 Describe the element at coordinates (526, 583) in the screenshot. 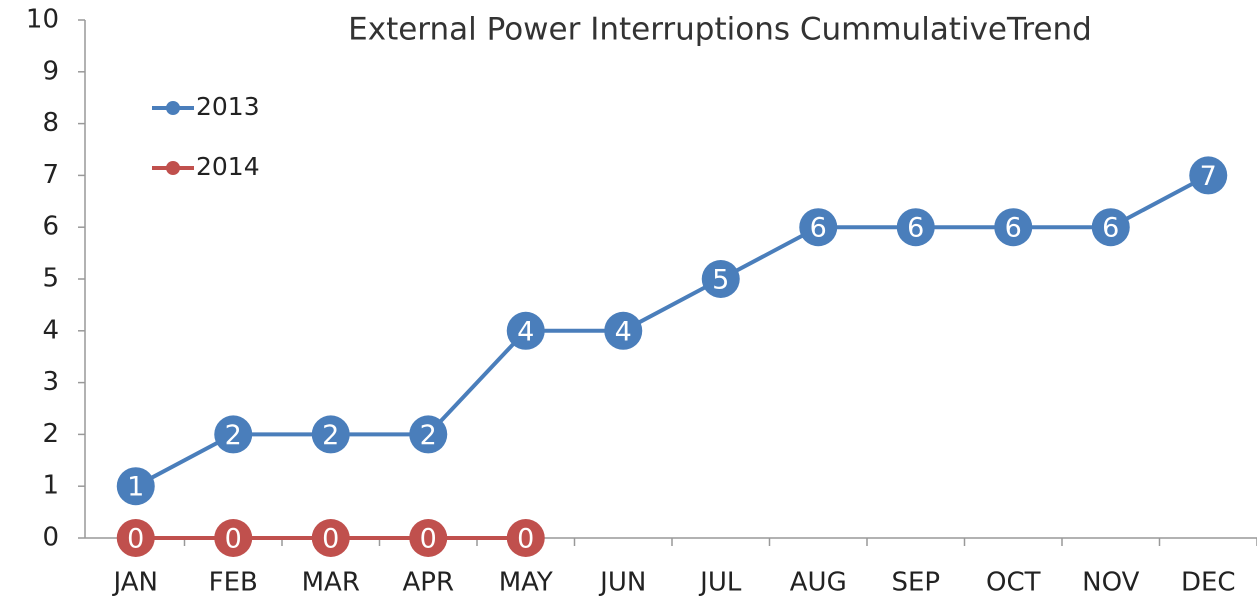

I see `x-tick-label: MAY` at that location.